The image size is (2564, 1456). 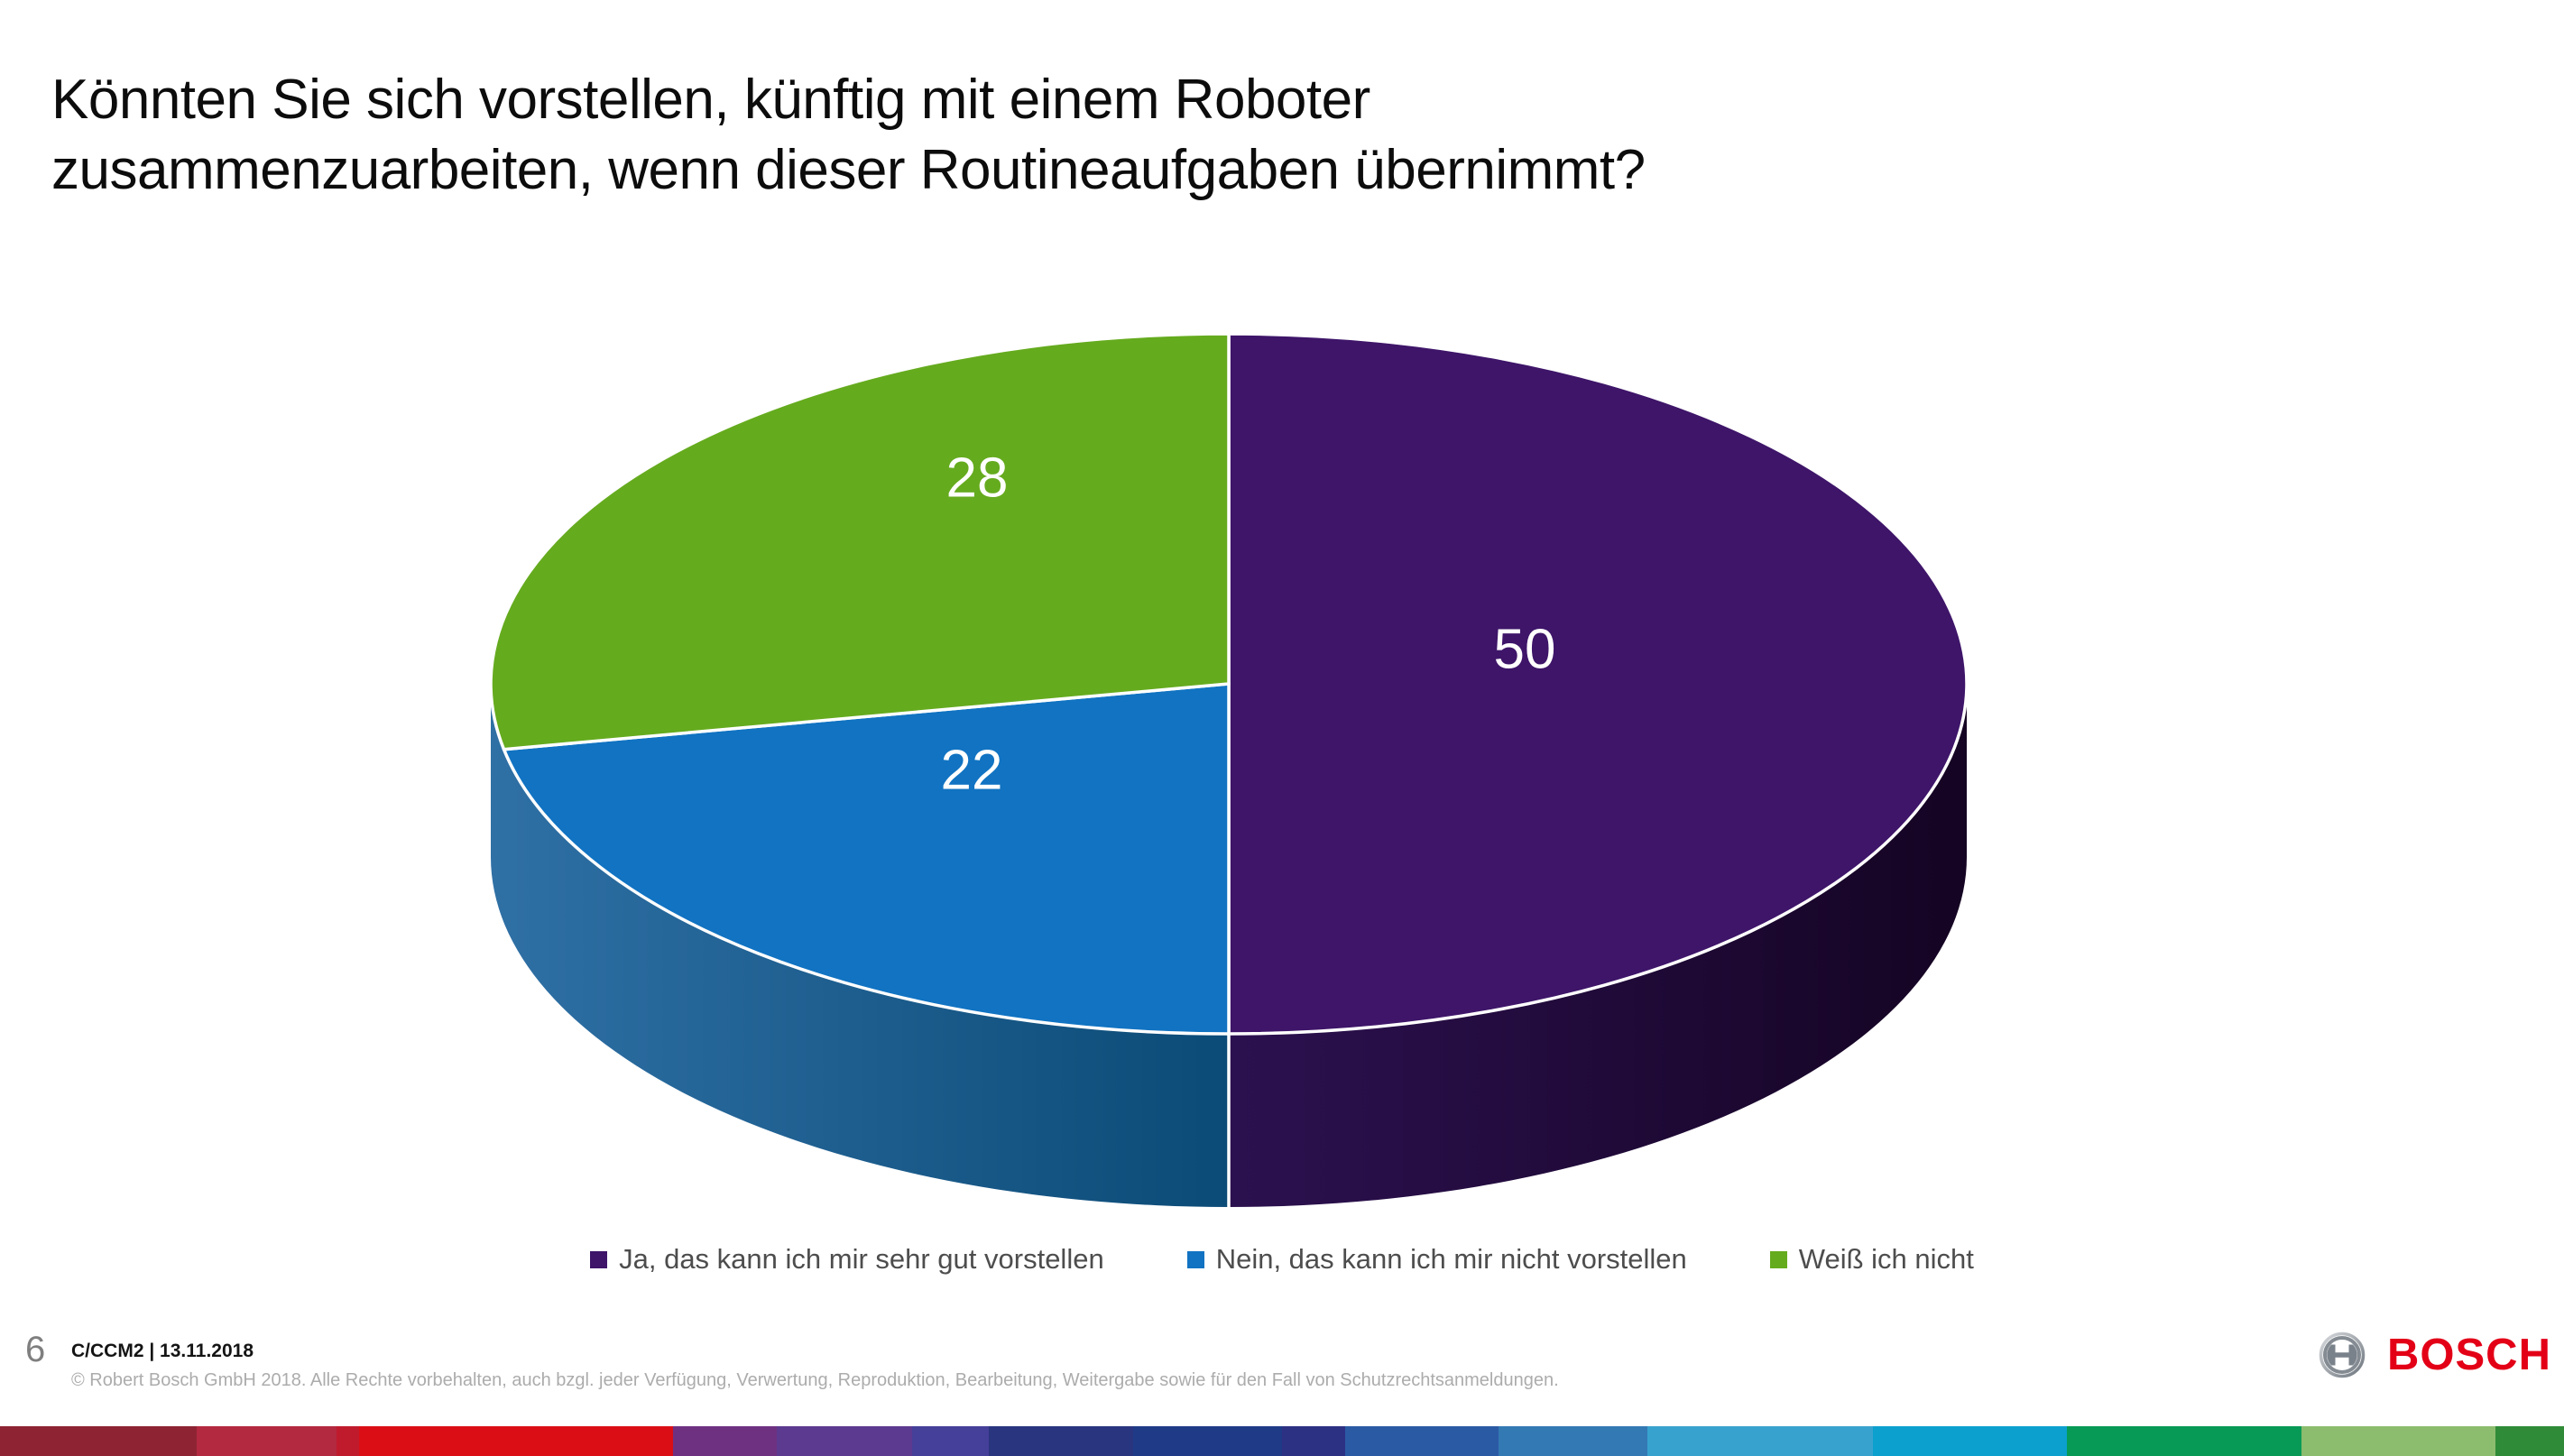 I want to click on pie-data-label-1: 22, so click(x=972, y=771).